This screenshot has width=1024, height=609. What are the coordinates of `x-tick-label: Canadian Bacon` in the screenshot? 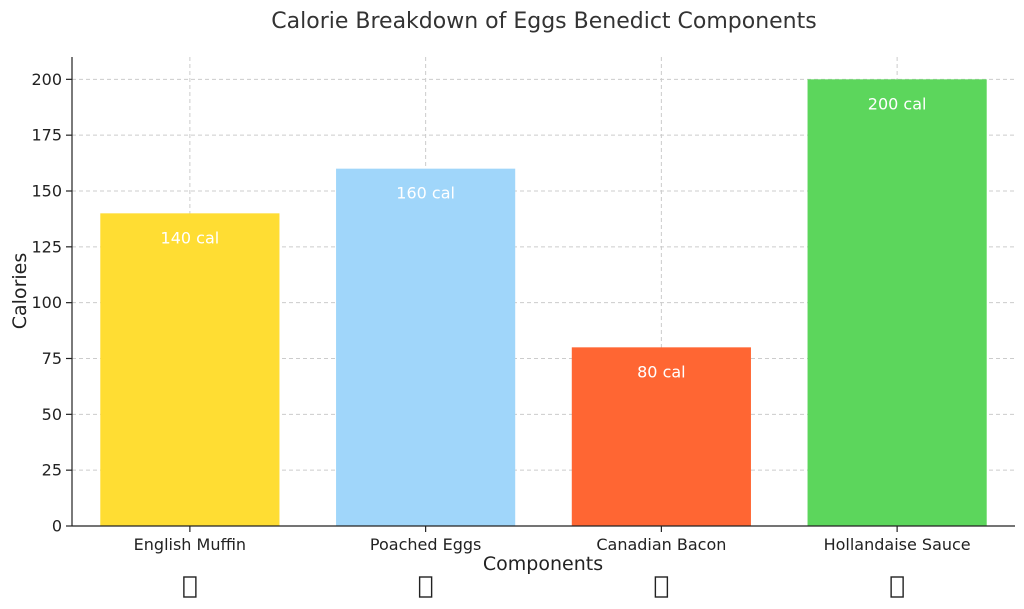 It's located at (661, 544).